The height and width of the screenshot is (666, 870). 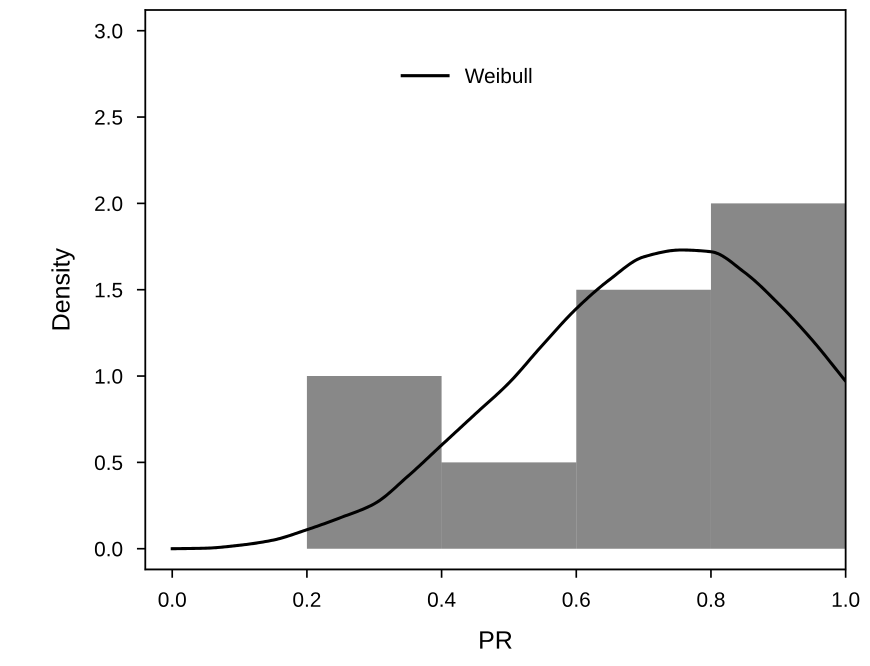 I want to click on x-axis-title: PR, so click(x=496, y=640).